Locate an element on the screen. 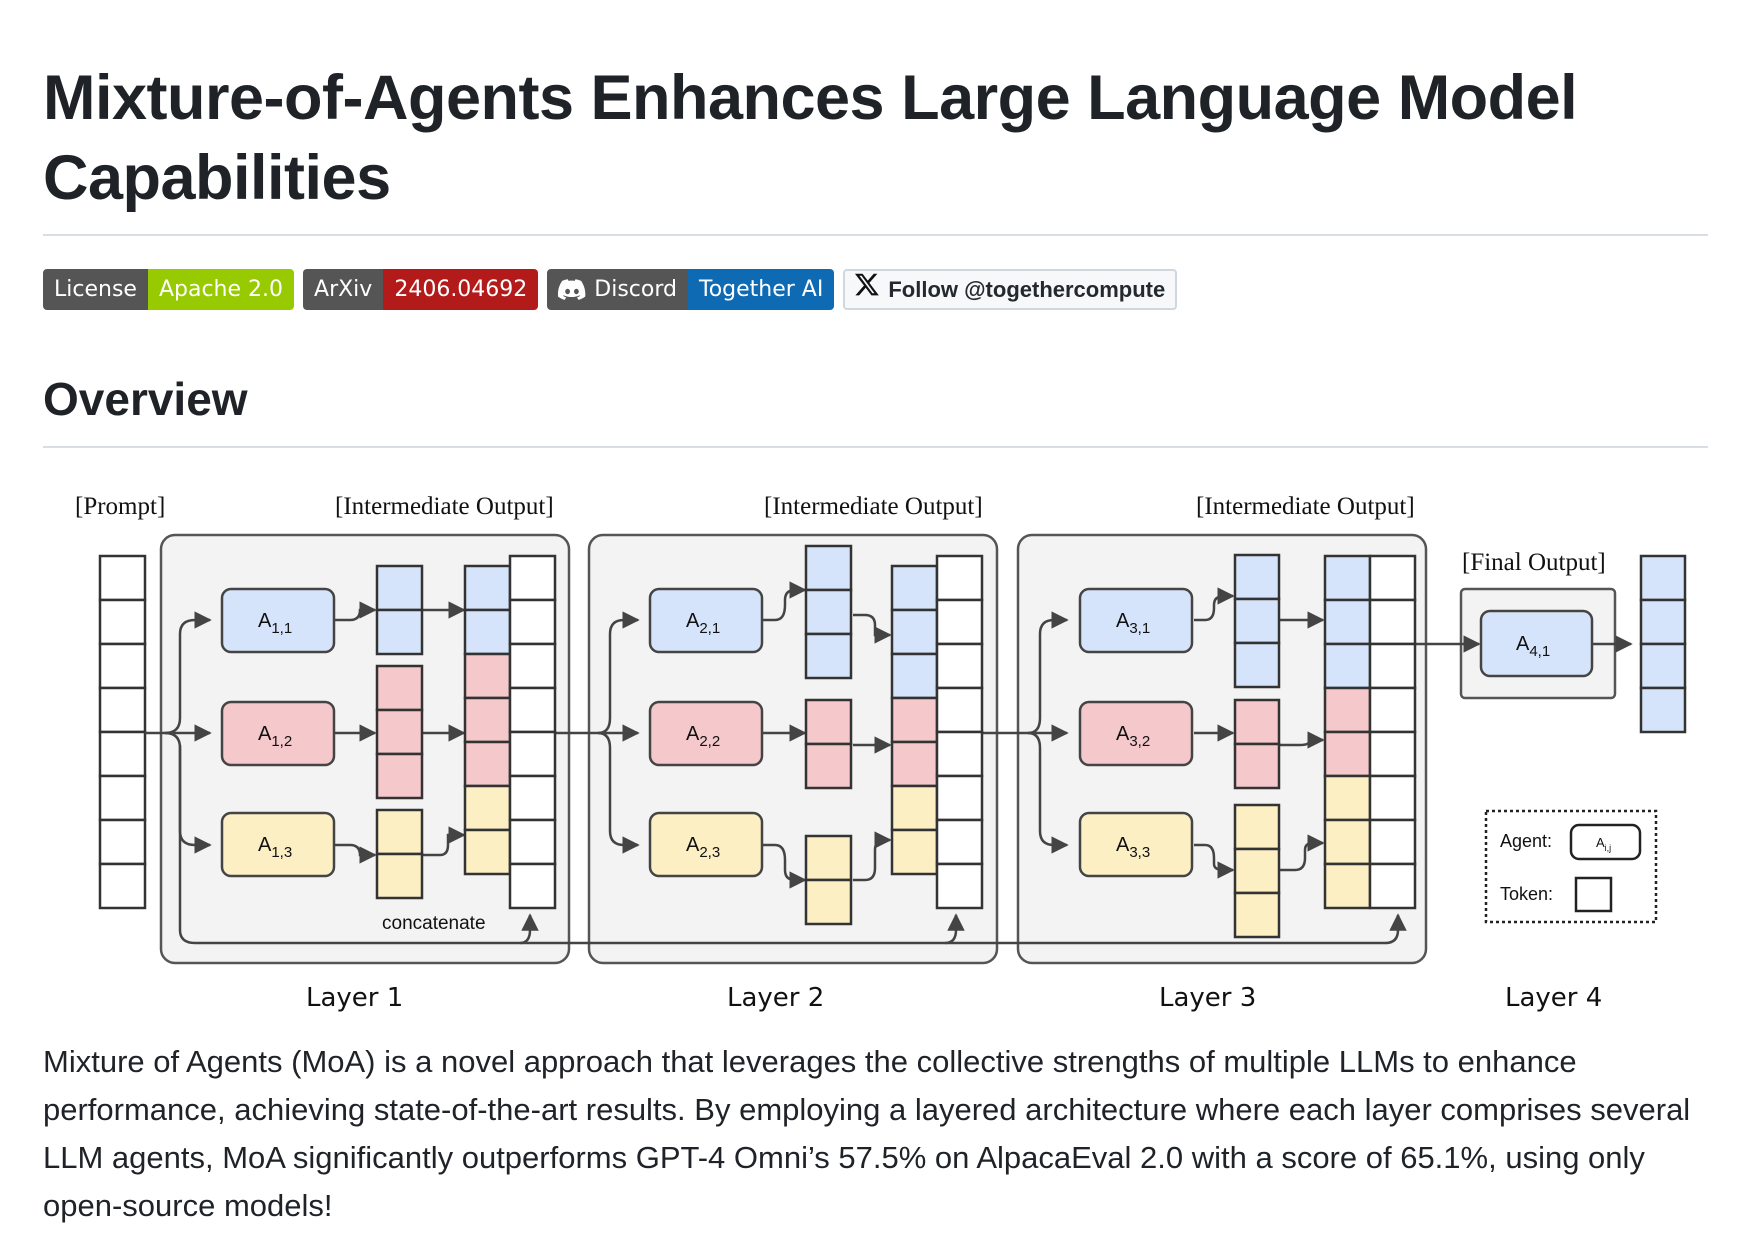 This screenshot has width=1760, height=1240. concatenate-label: concatenate is located at coordinates (434, 923).